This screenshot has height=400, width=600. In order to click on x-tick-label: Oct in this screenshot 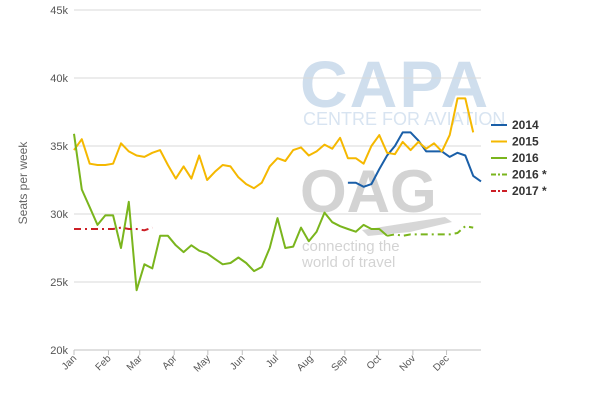, I will do `click(374, 362)`.